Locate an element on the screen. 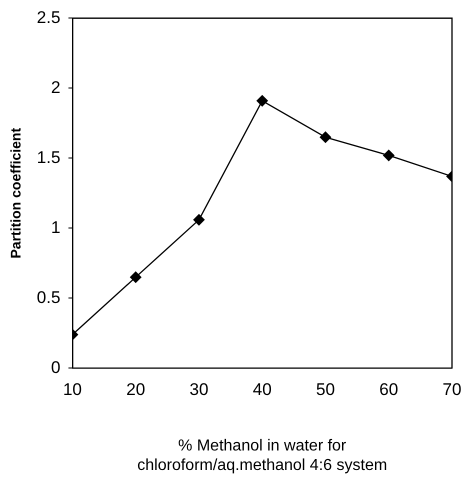  y-tick-label: 0 is located at coordinates (55, 367).